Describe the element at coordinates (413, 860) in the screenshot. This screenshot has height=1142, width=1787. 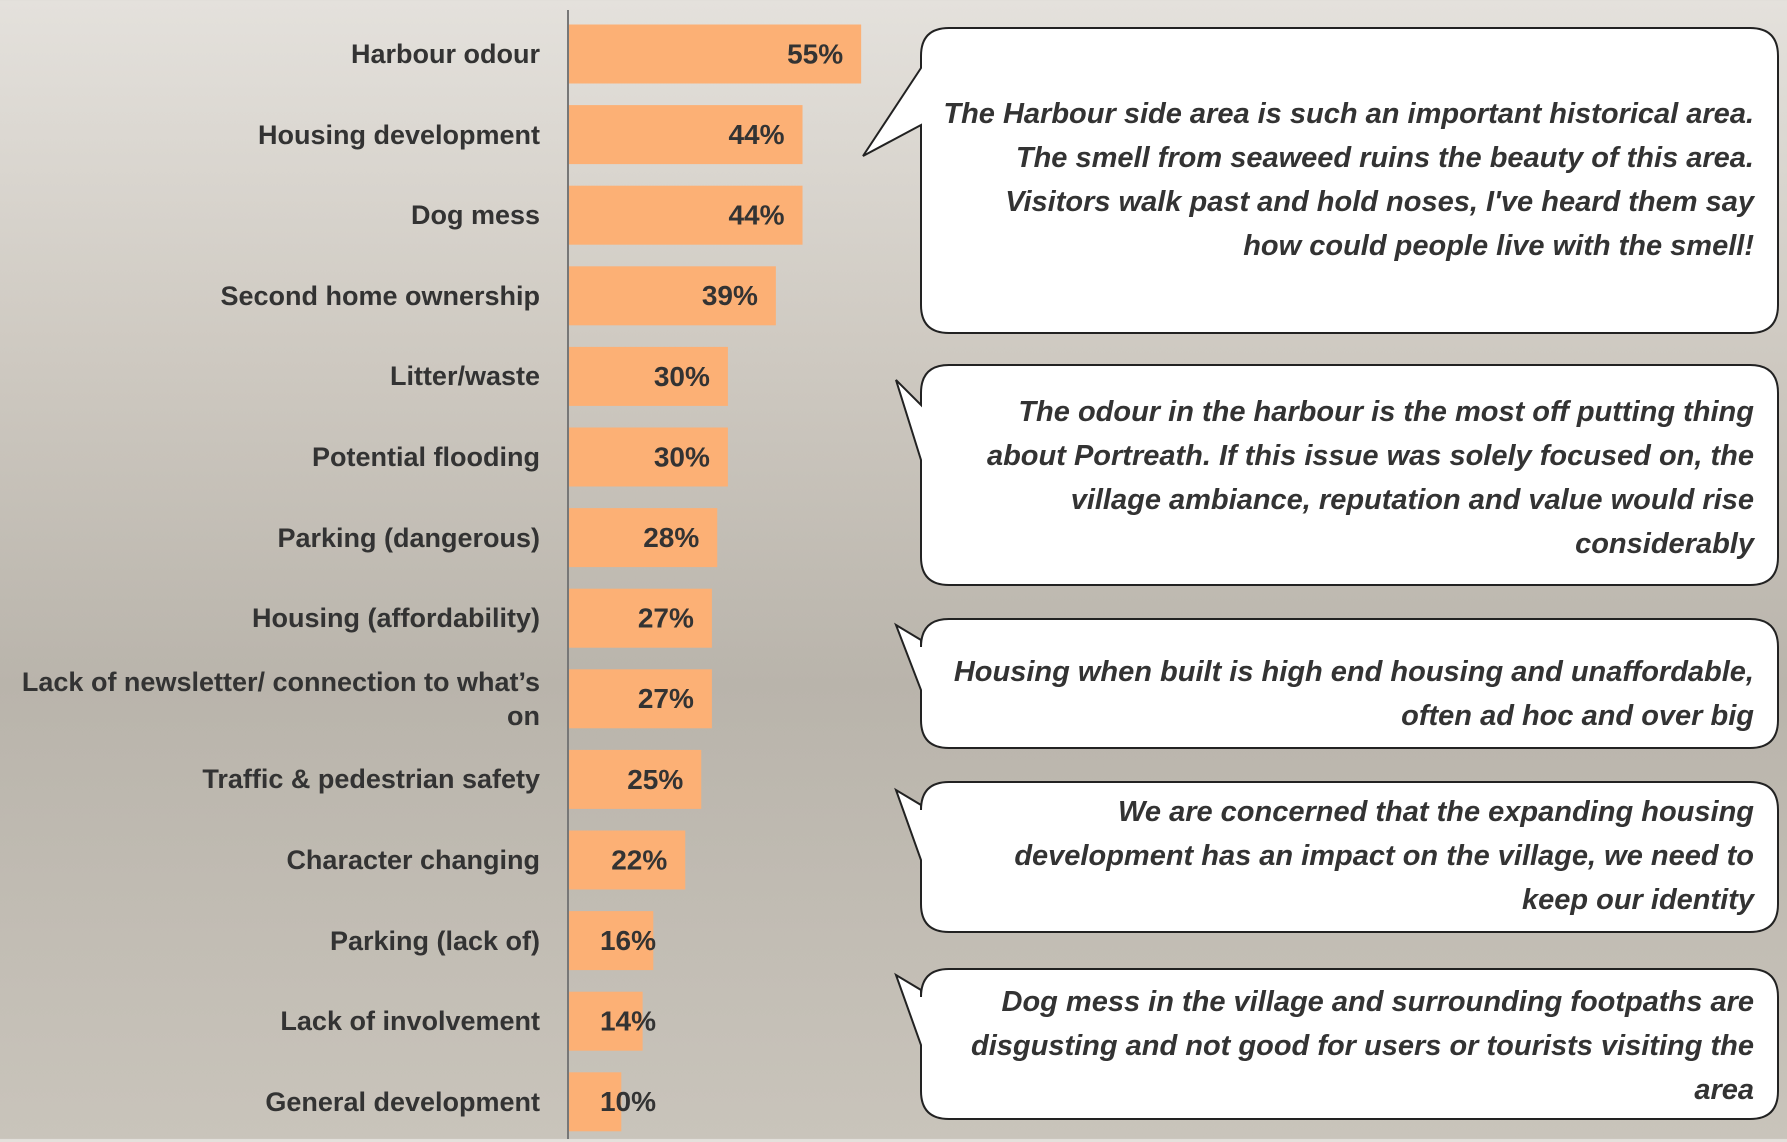
I see `category-label: Character changing` at that location.